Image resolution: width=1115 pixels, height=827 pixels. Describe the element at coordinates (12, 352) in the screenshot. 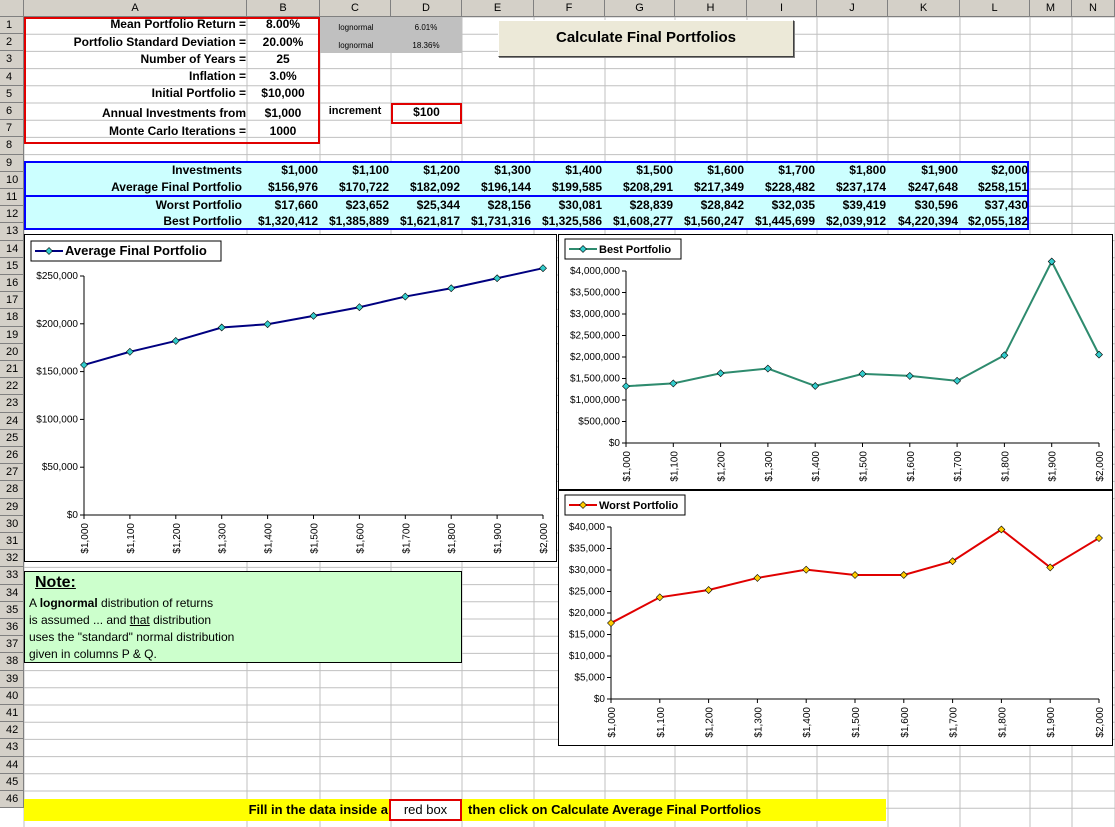

I see `row-header-20: 20` at that location.